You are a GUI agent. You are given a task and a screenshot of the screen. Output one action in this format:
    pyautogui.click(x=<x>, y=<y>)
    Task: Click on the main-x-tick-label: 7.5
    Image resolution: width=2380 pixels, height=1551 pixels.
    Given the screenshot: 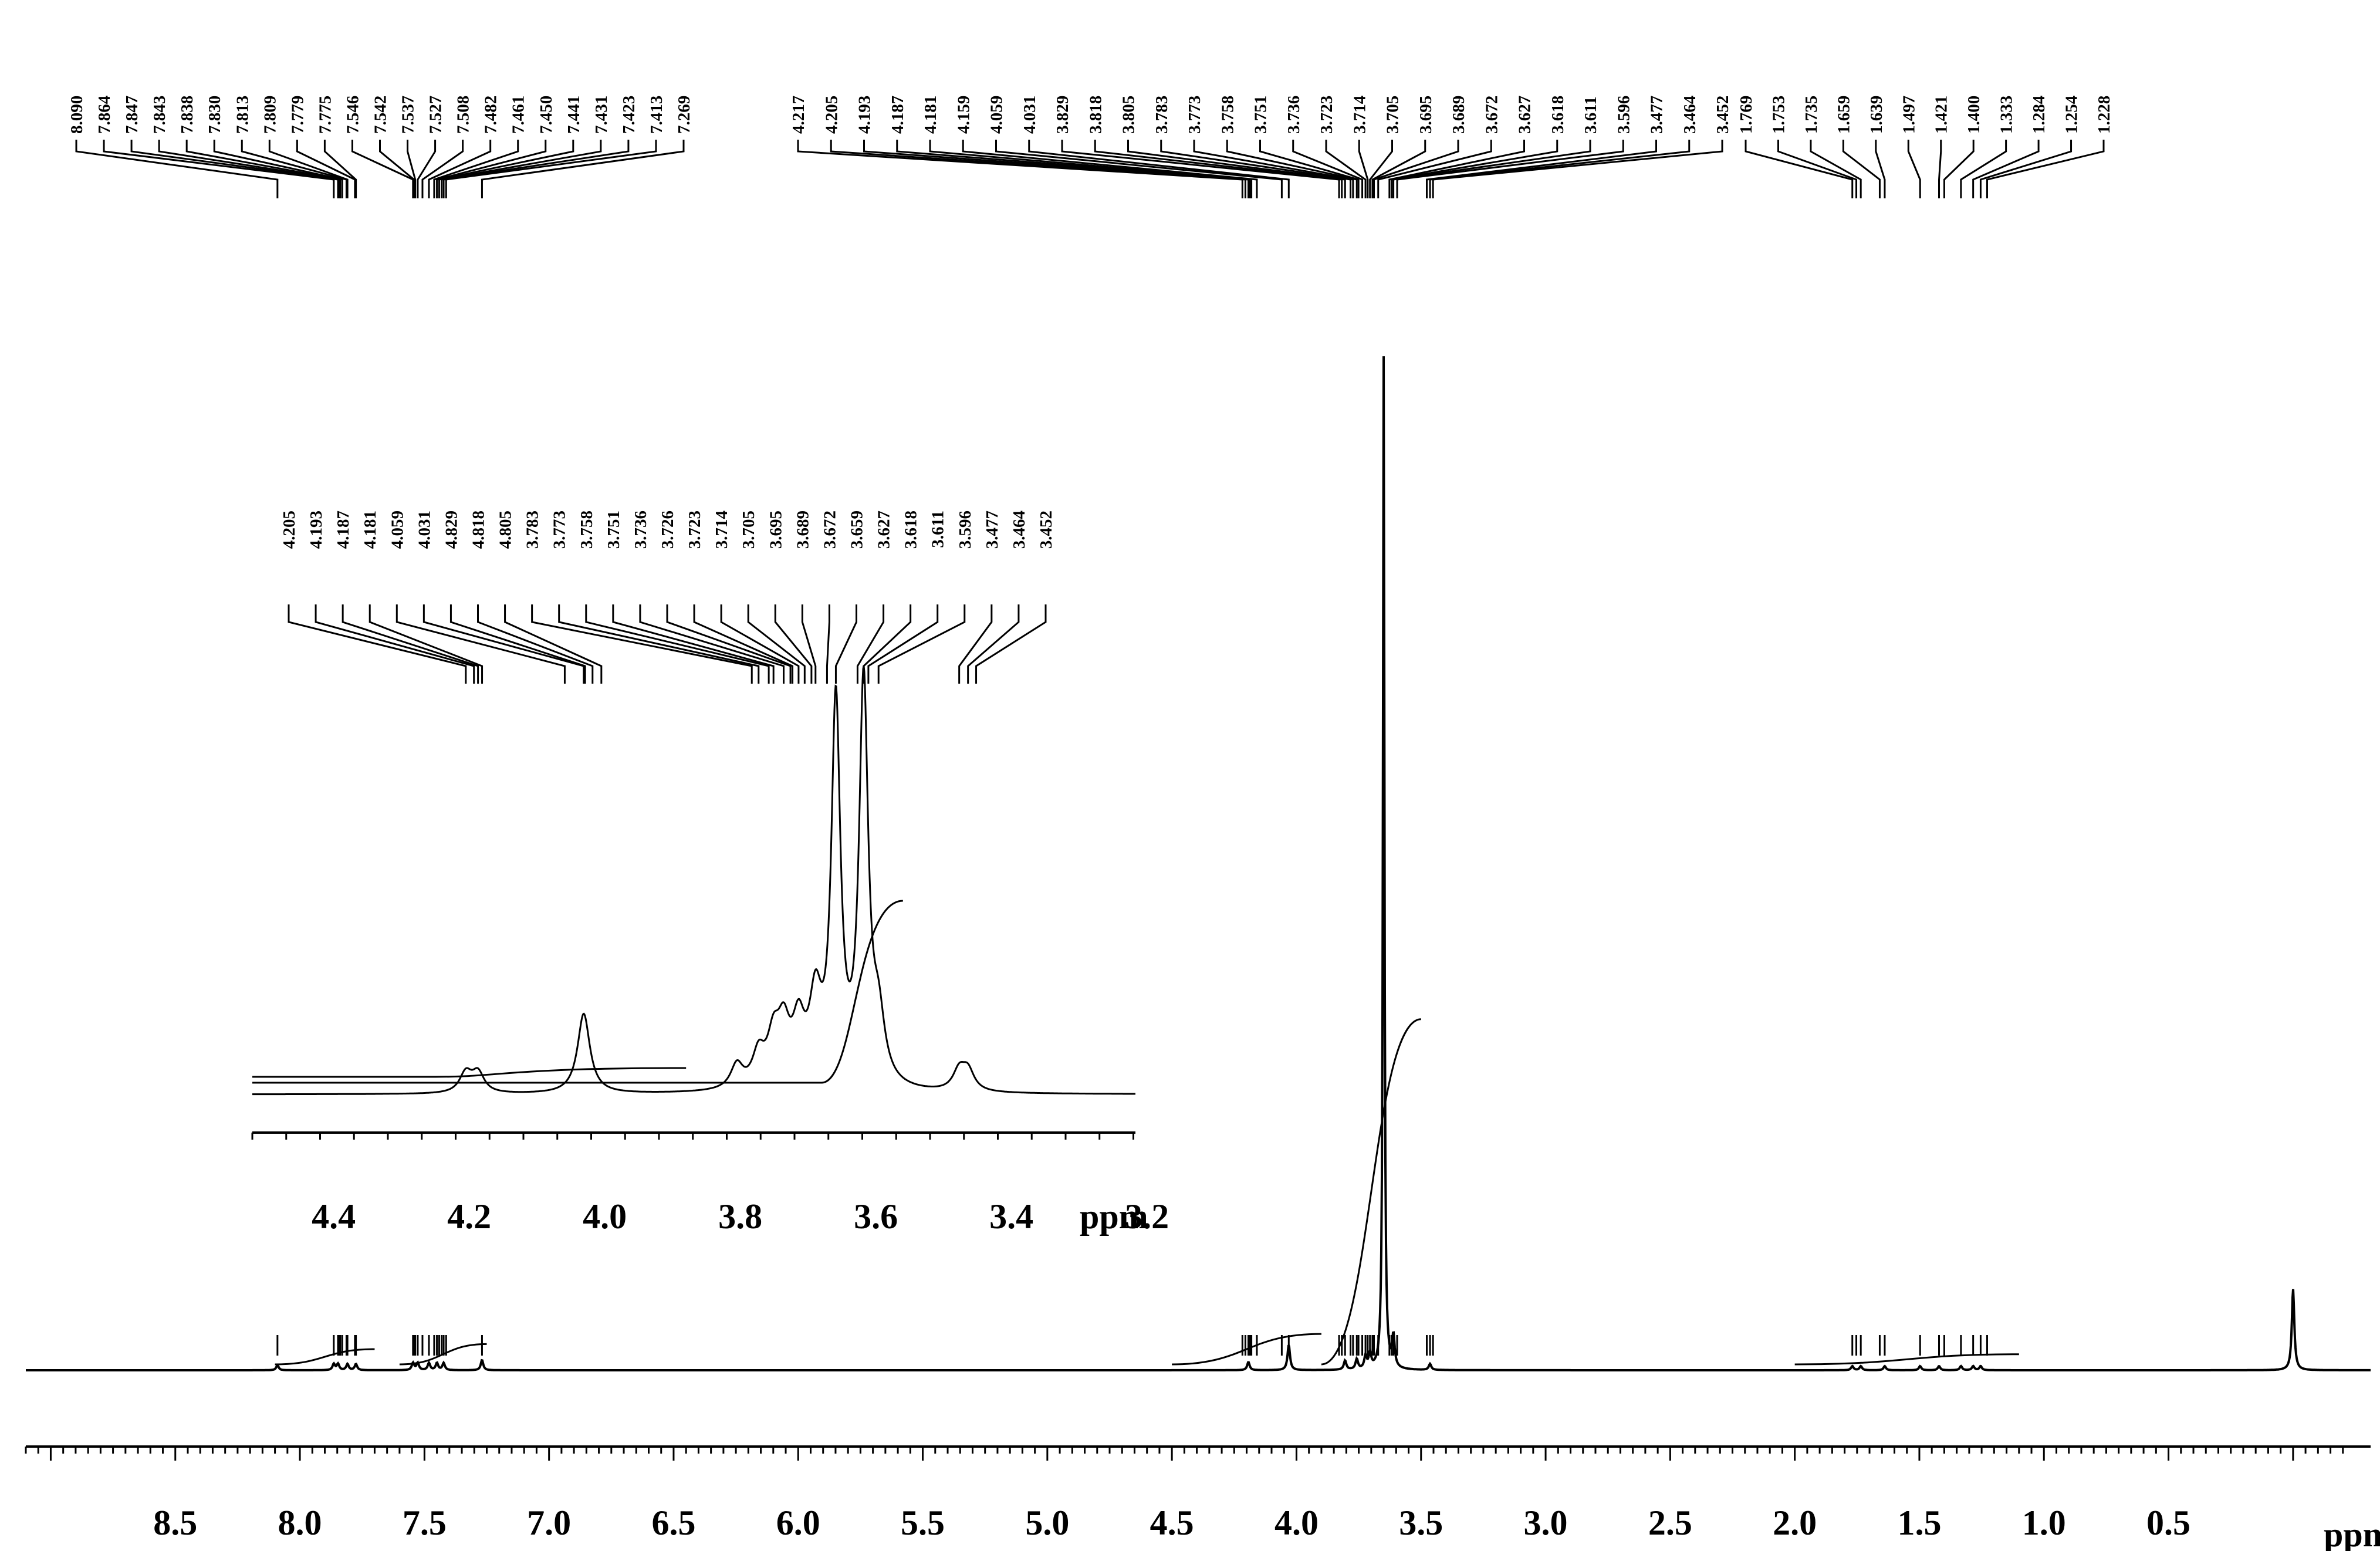 What is the action you would take?
    pyautogui.click(x=425, y=1522)
    